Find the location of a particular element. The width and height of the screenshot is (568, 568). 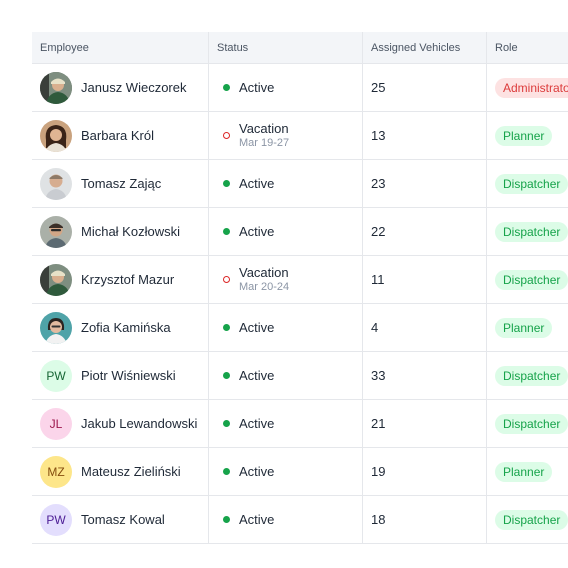

employee-cell: JL Jakub Lewandowski is located at coordinates (120, 423).